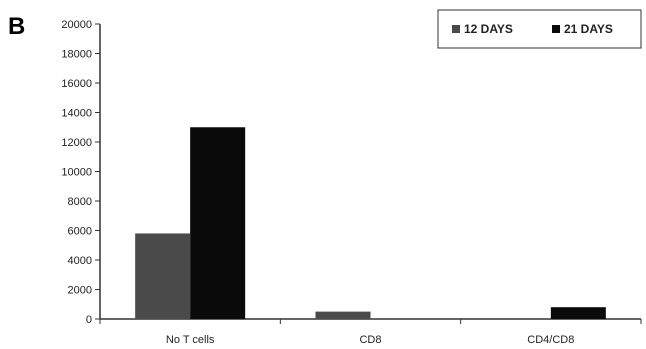 This screenshot has height=349, width=646. What do you see at coordinates (76, 114) in the screenshot?
I see `y-tick-label: 14000` at bounding box center [76, 114].